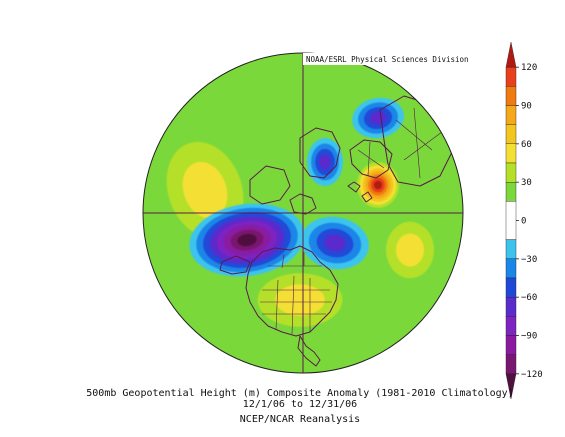 This screenshot has height=437, width=565. What do you see at coordinates (387, 59) in the screenshot?
I see `credit-label: NOAA/ESRL Physical Sciences Division` at bounding box center [387, 59].